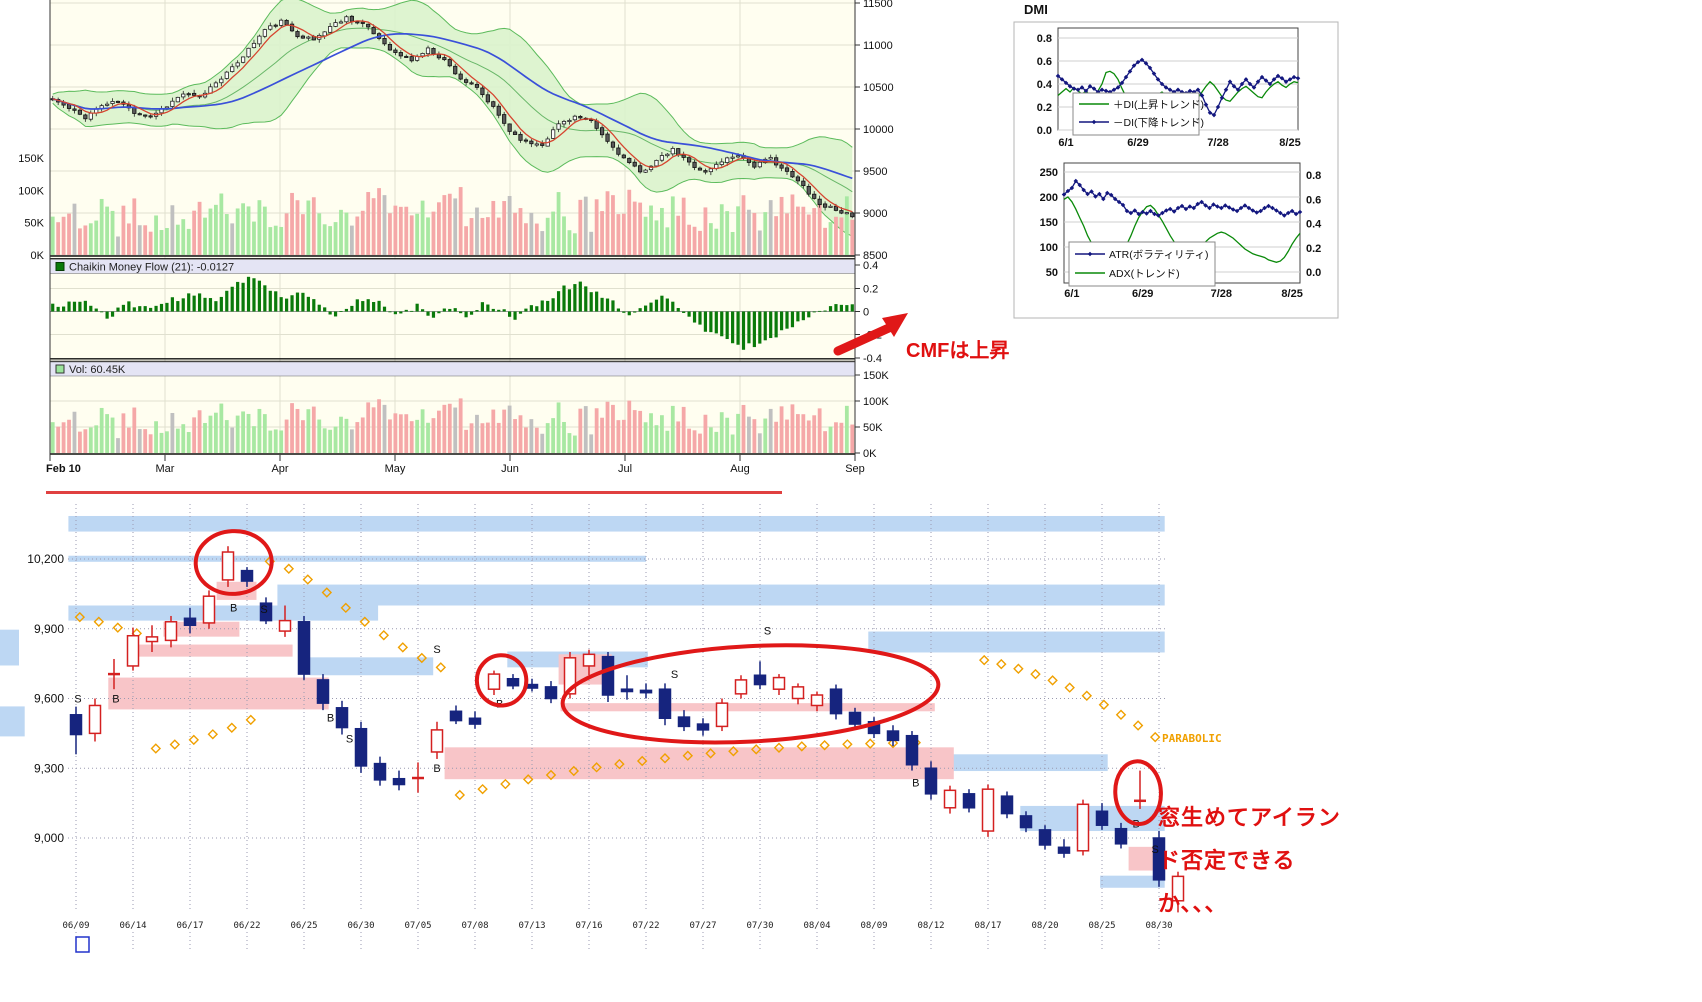 The image size is (1702, 1002). I want to click on svg-text: Feb 10, so click(63, 469).